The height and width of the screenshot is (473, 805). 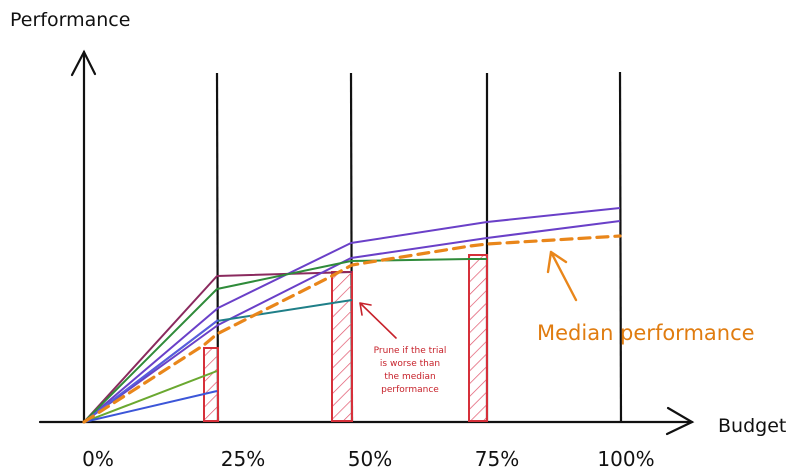 What do you see at coordinates (243, 459) in the screenshot?
I see `tick-label-25: 25%` at bounding box center [243, 459].